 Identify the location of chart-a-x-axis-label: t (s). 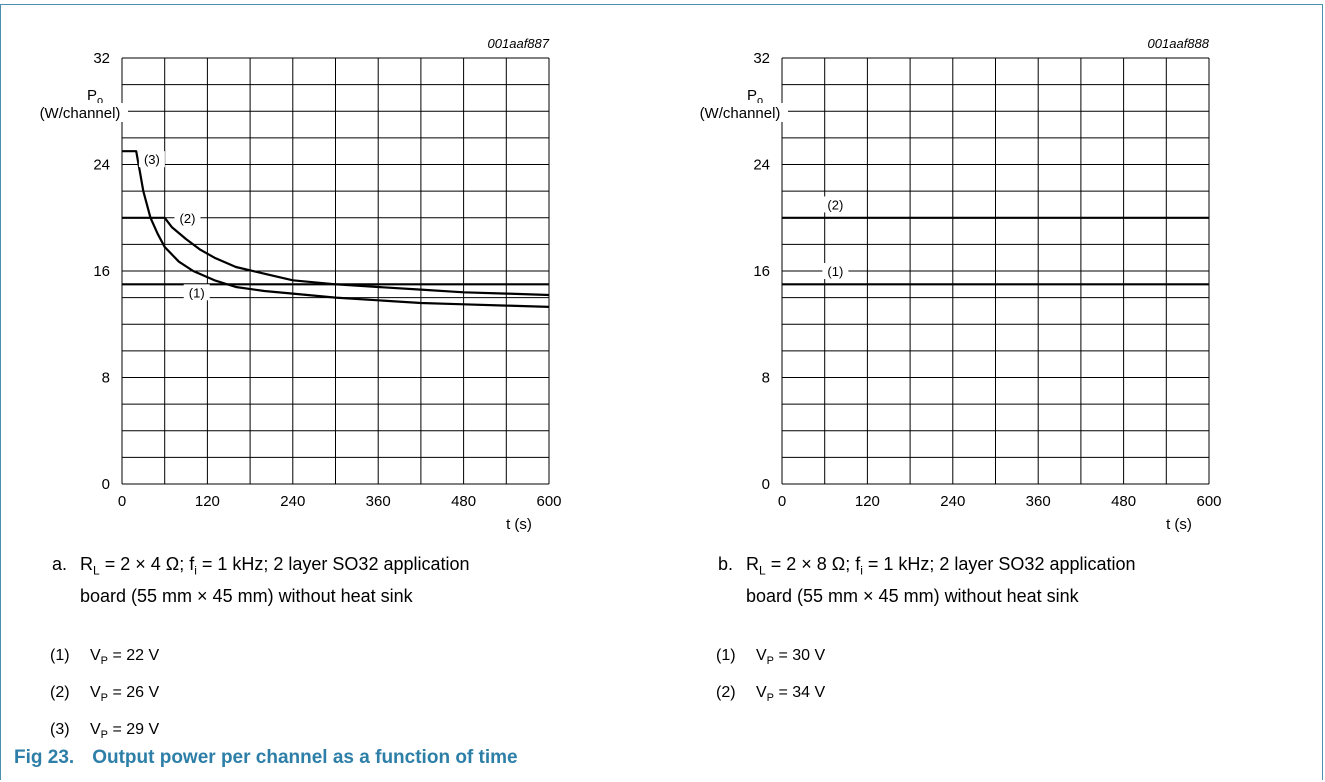
(519, 524).